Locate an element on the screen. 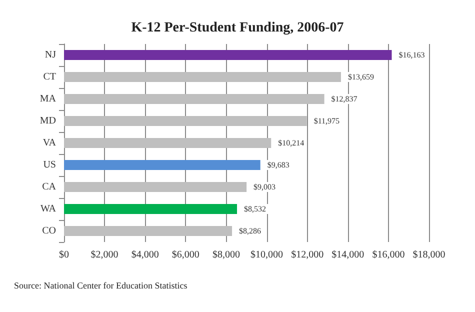  data-label: $11,975 is located at coordinates (327, 121).